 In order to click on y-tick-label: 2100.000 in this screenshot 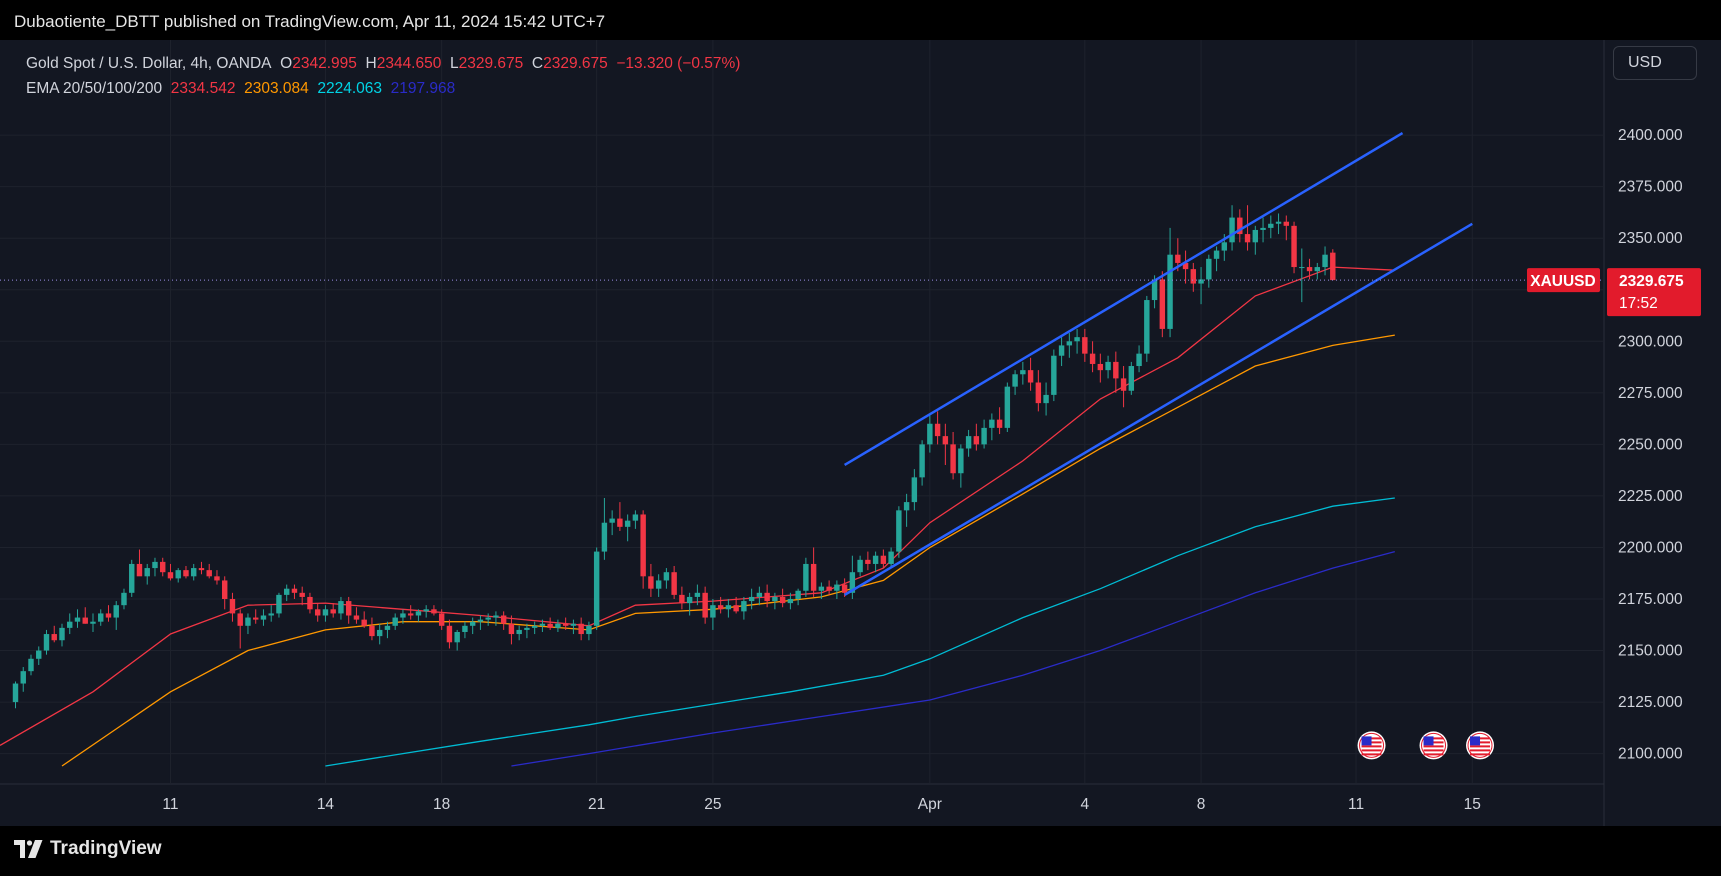, I will do `click(1650, 754)`.